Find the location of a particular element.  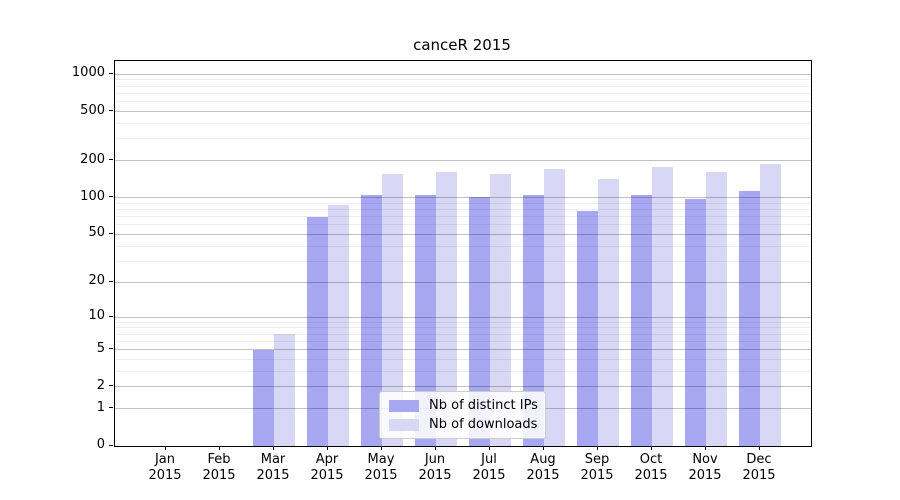

x-tick-label-may: May 2015 is located at coordinates (381, 468).